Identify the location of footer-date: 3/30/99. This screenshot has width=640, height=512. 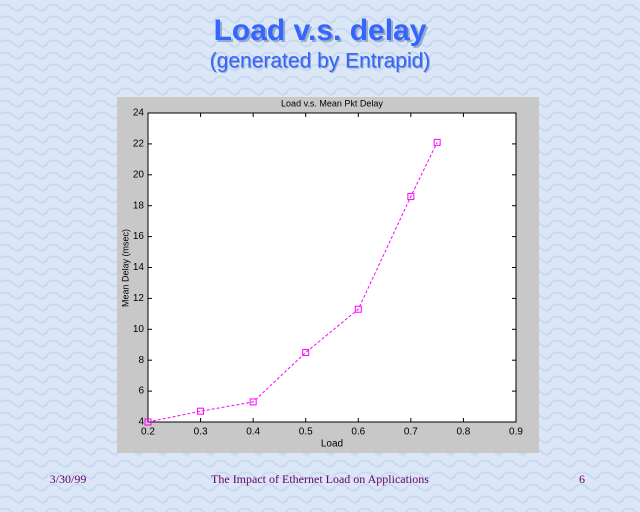
(68, 479).